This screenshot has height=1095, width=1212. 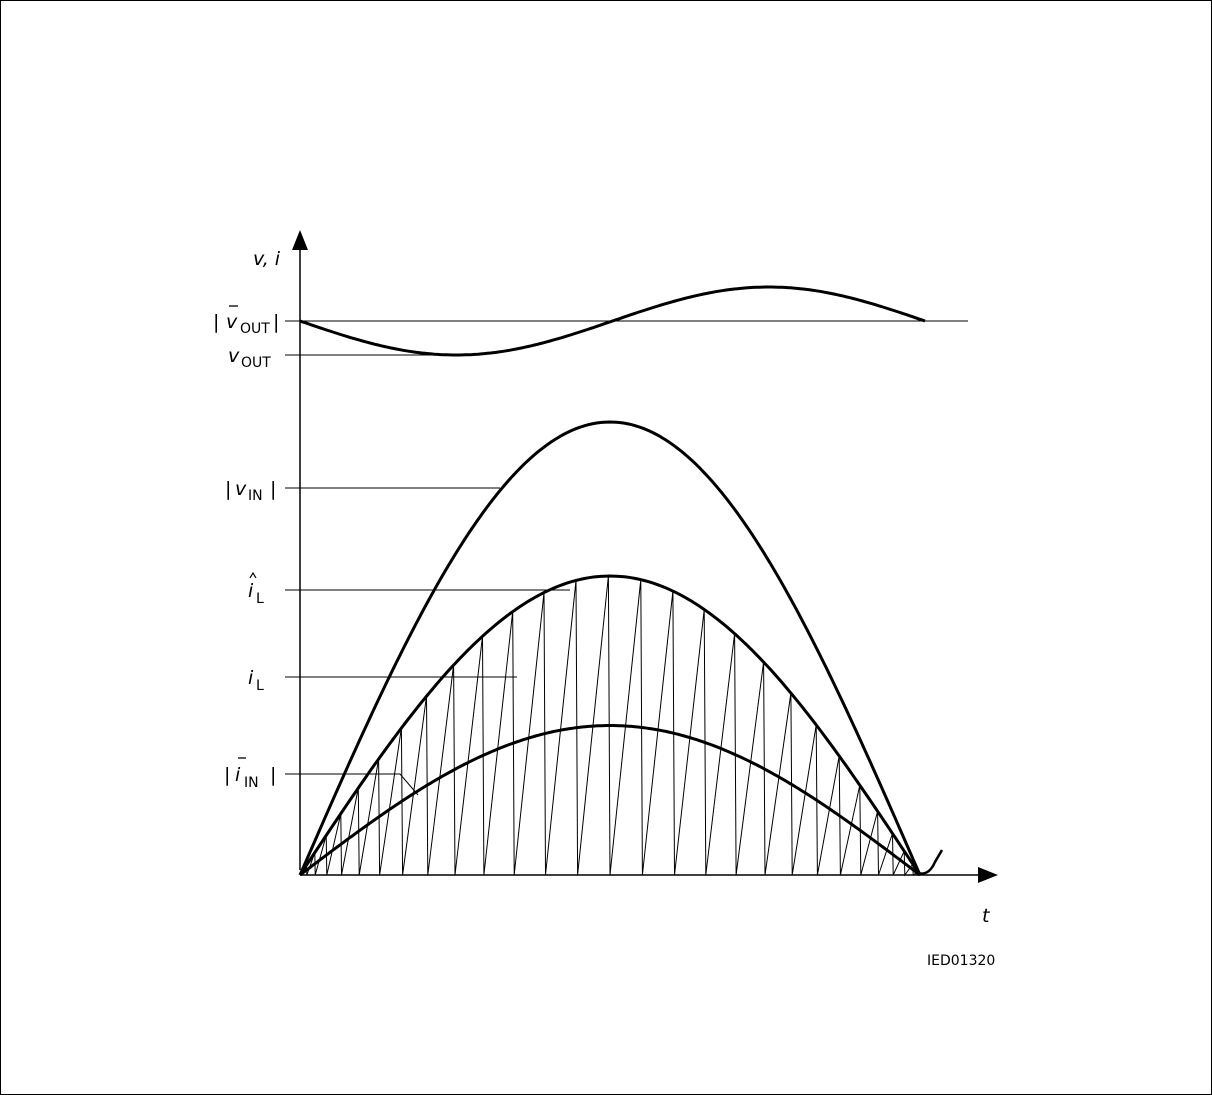 I want to click on vout-ripple-curve, so click(x=612, y=321).